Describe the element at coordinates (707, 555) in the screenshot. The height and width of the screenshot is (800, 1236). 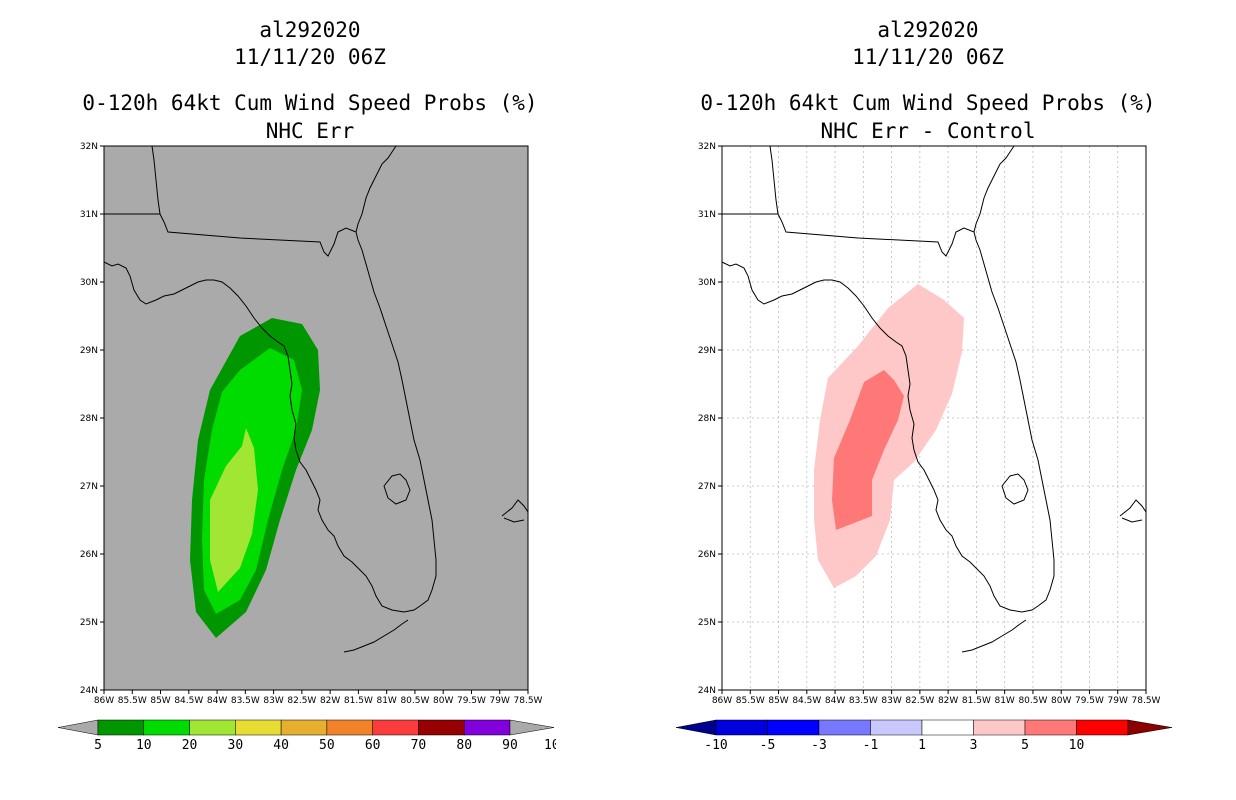
I see `lat-label: 26N` at that location.